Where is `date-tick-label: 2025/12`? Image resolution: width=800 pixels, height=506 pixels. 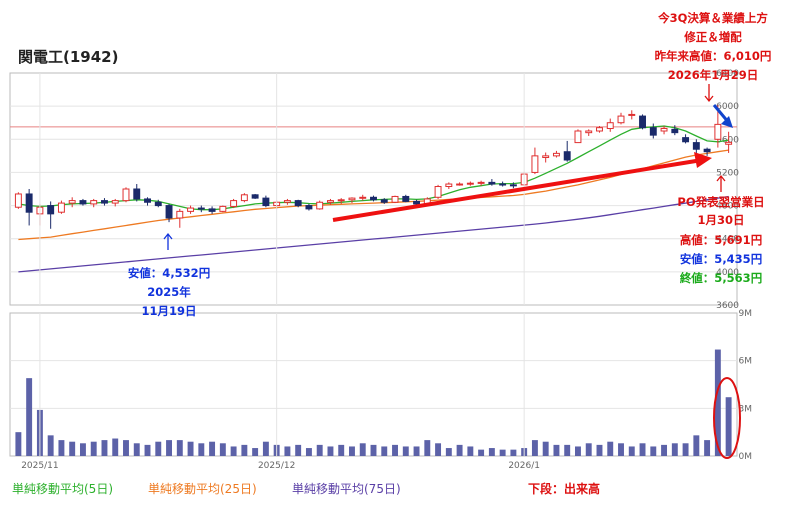
date-tick-label: 2025/12 is located at coordinates (276, 466).